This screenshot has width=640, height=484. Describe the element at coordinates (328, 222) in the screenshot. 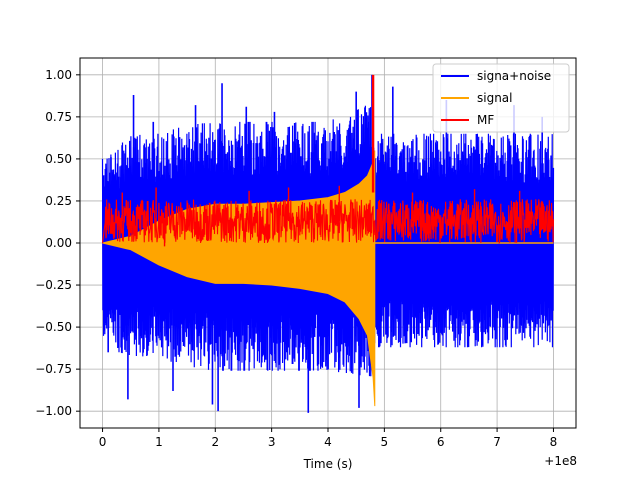

I see `series-line-mf` at that location.